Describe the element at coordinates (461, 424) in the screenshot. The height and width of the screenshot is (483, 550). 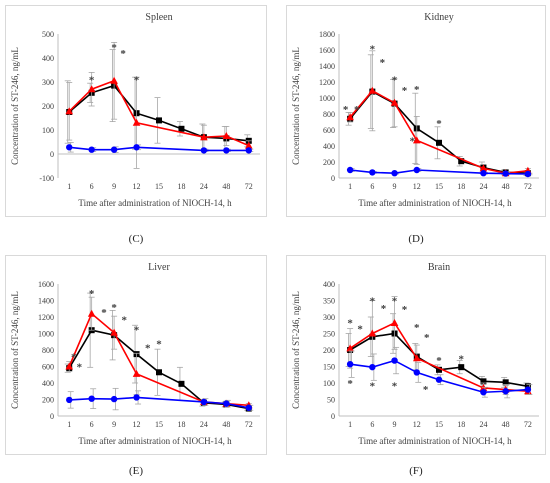
I see `x-tick-label: 18` at that location.